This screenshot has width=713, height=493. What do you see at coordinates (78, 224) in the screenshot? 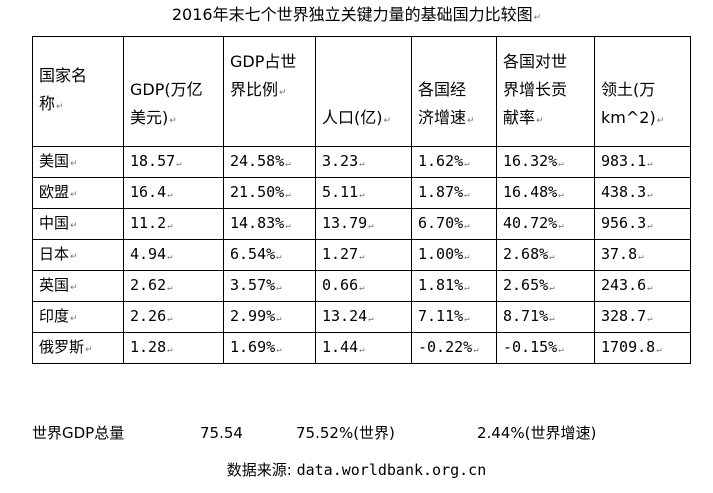
I see `country-cell: 中国↵` at bounding box center [78, 224].